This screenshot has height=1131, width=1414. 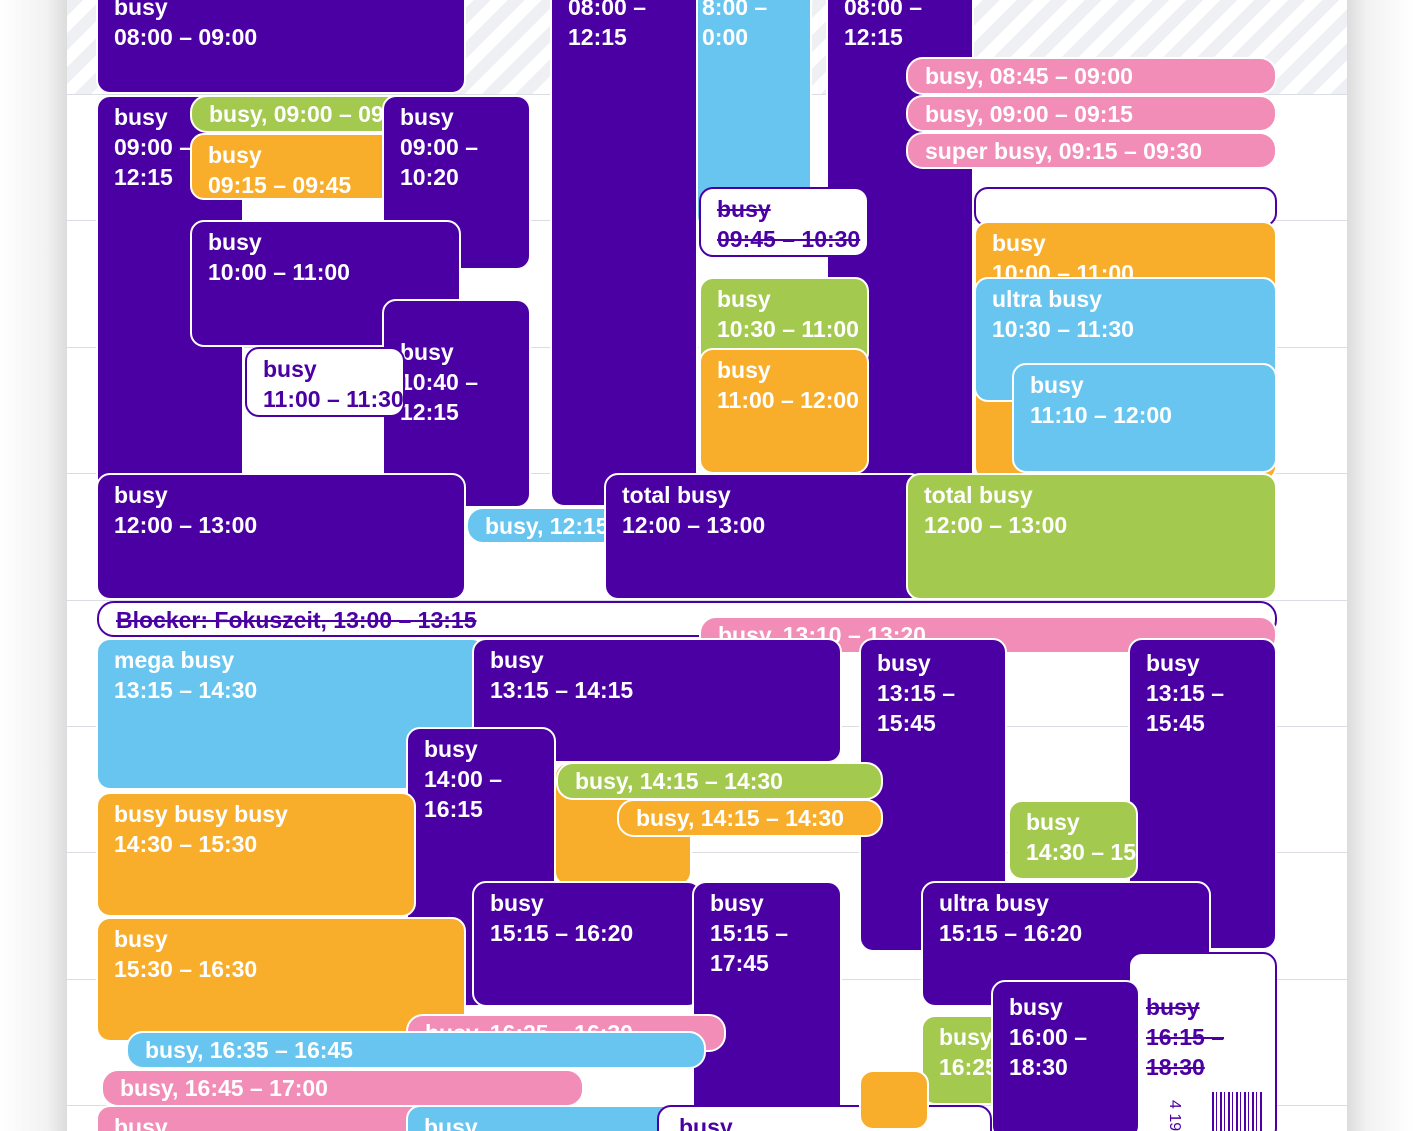 I want to click on page-shadow-right, so click(x=1380, y=565).